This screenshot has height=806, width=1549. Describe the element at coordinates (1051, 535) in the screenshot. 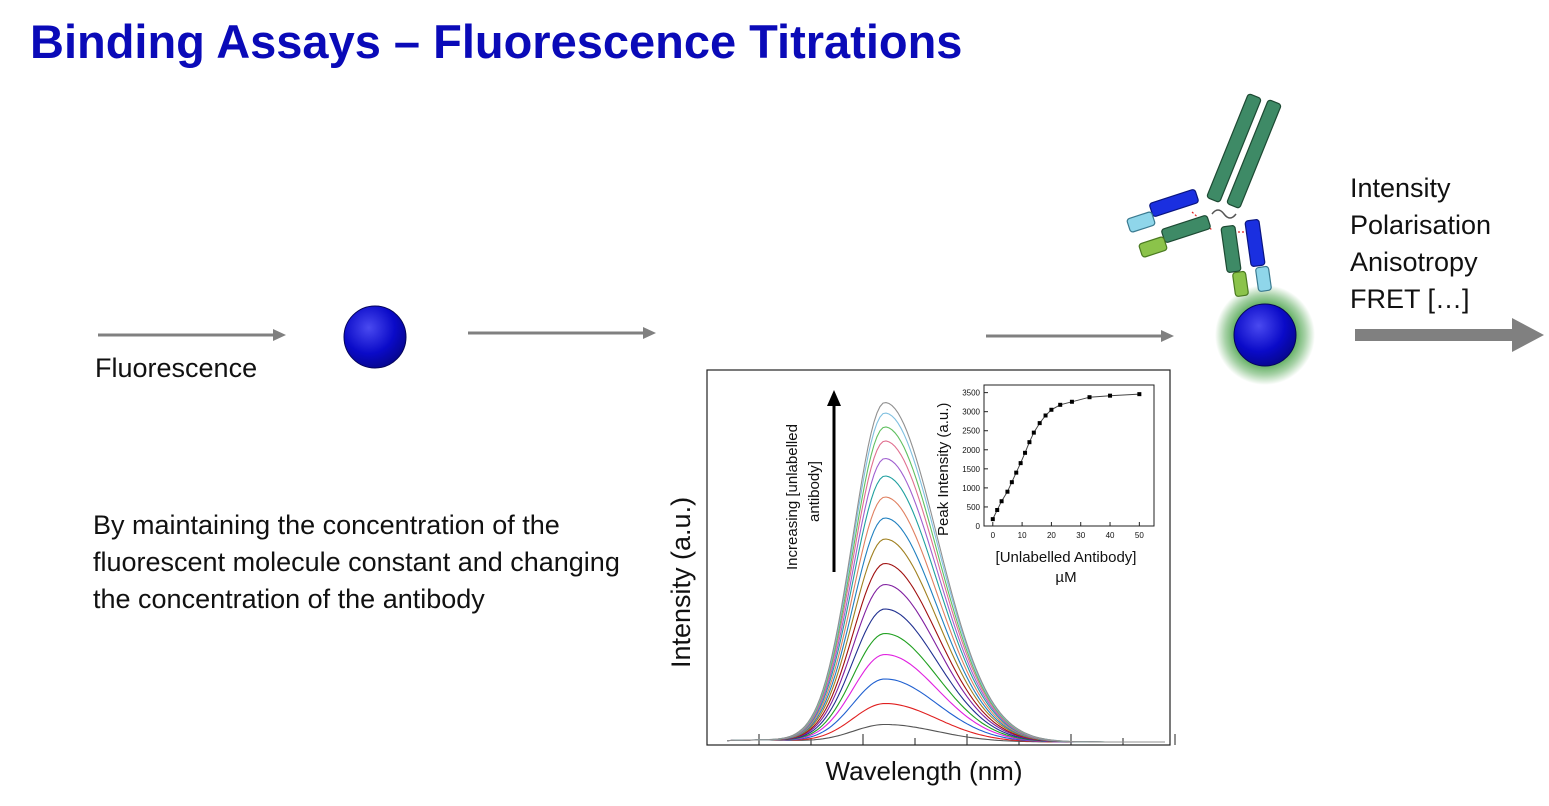

I see `inset-x-tick-label: 20` at that location.